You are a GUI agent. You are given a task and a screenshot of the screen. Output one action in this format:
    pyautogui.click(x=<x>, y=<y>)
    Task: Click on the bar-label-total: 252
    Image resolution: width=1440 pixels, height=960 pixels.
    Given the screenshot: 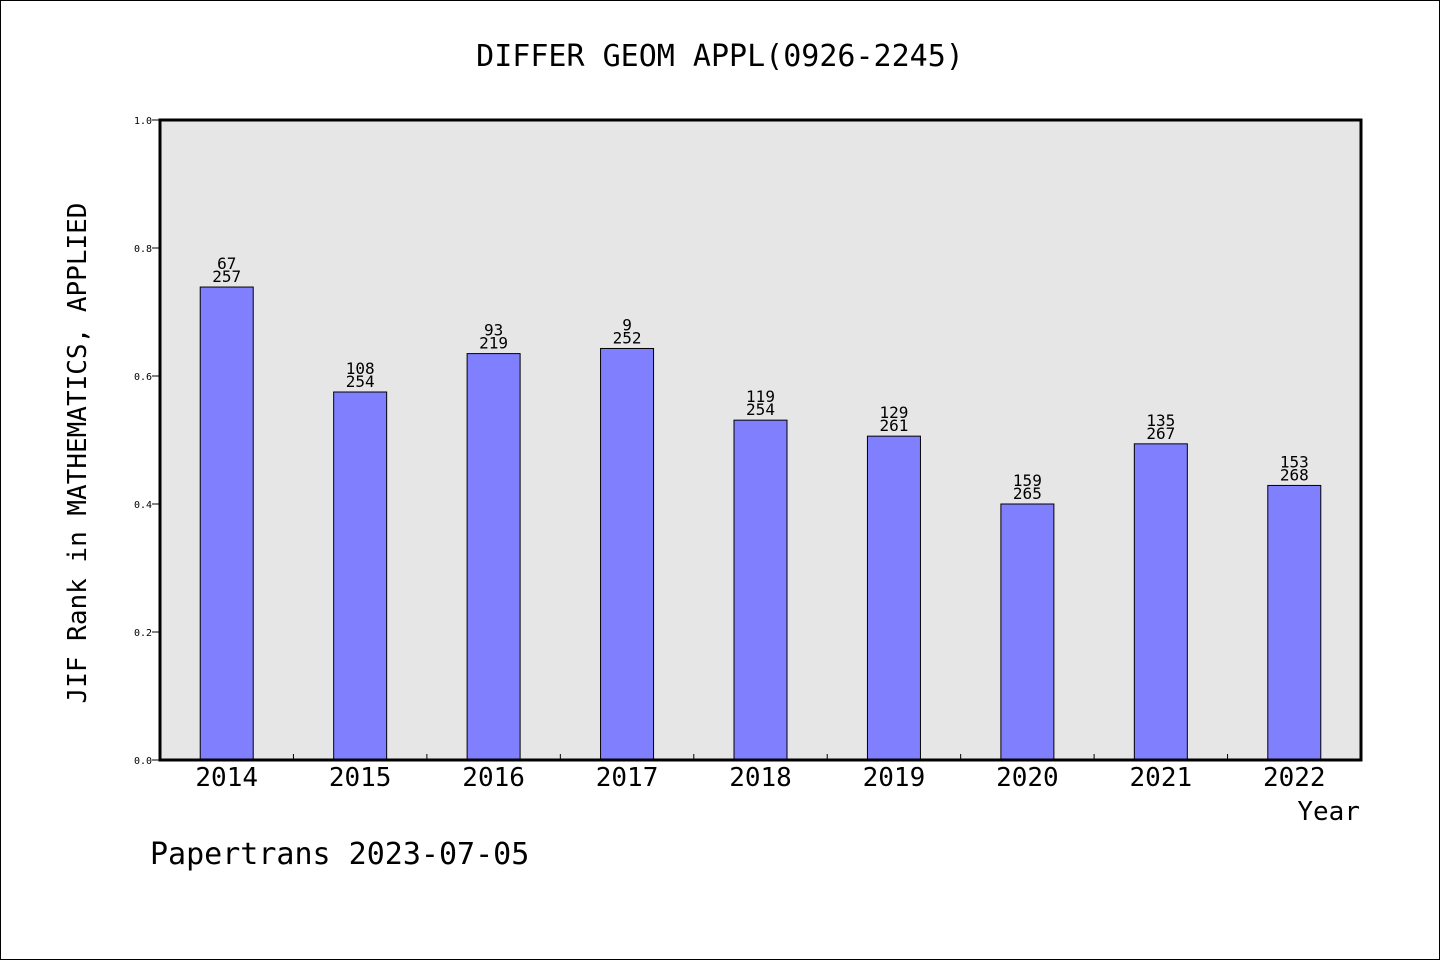 What is the action you would take?
    pyautogui.click(x=627, y=337)
    